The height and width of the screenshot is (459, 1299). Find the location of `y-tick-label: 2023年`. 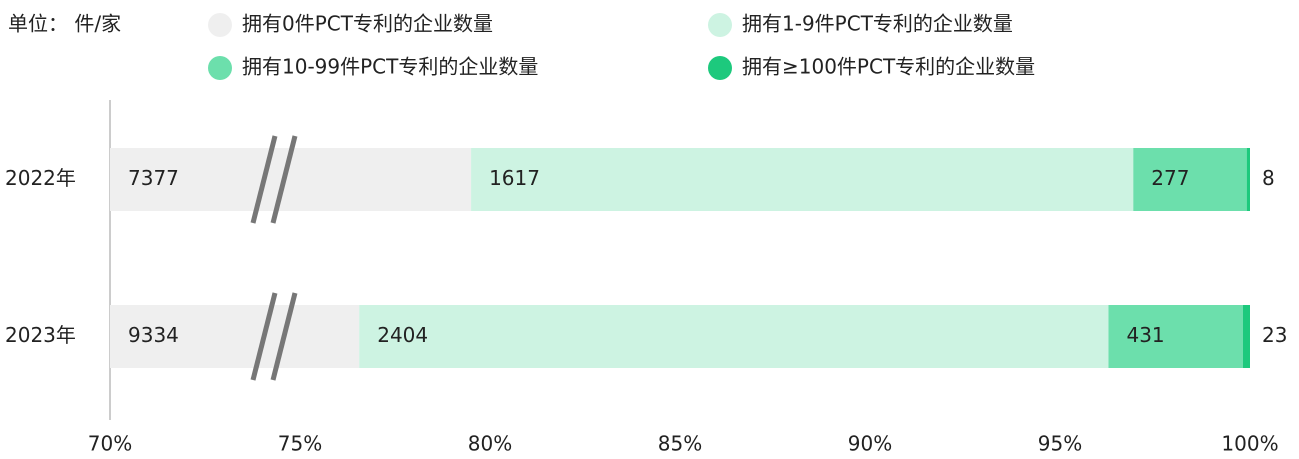

y-tick-label: 2023年 is located at coordinates (40, 335).